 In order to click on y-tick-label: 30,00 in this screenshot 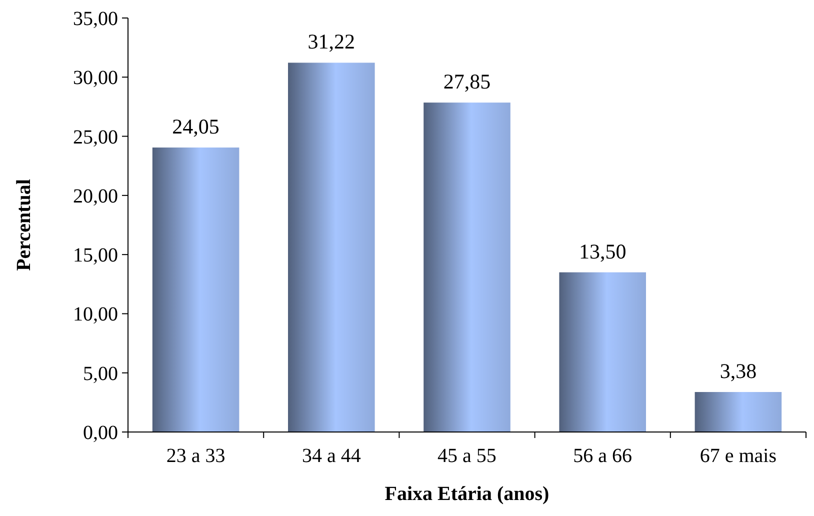, I will do `click(95, 78)`.